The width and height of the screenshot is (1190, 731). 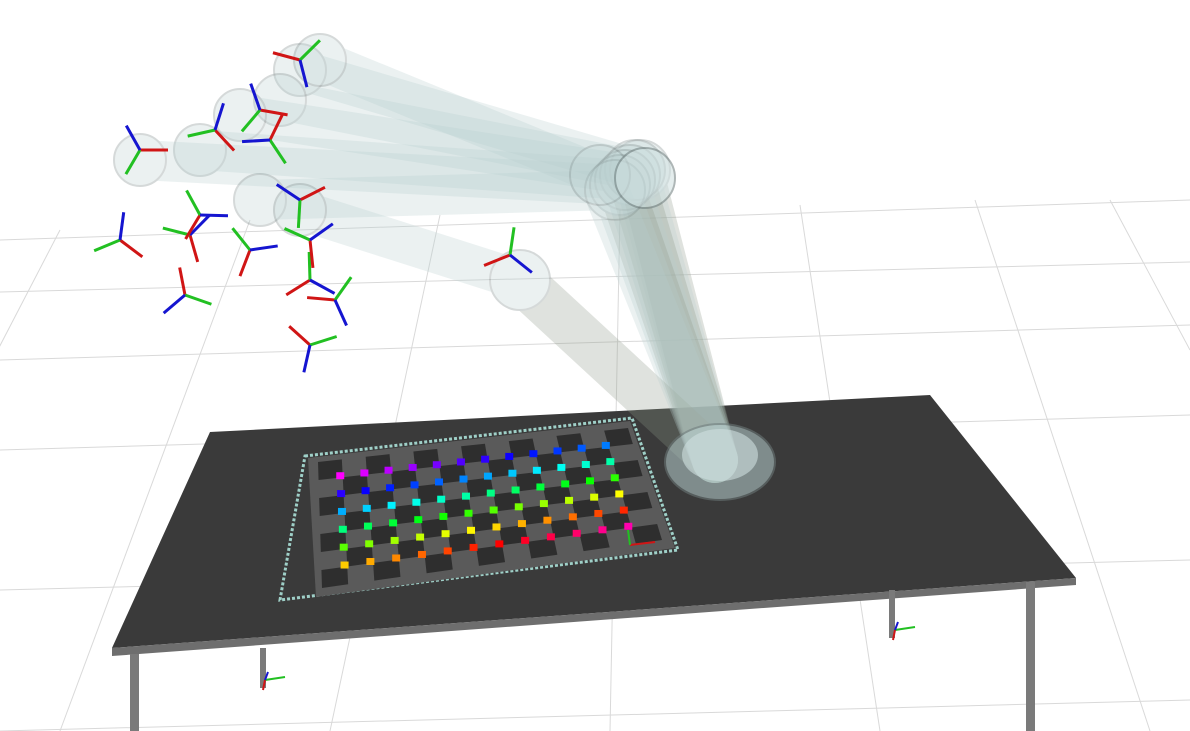 I want to click on board-markers, so click(x=496, y=505).